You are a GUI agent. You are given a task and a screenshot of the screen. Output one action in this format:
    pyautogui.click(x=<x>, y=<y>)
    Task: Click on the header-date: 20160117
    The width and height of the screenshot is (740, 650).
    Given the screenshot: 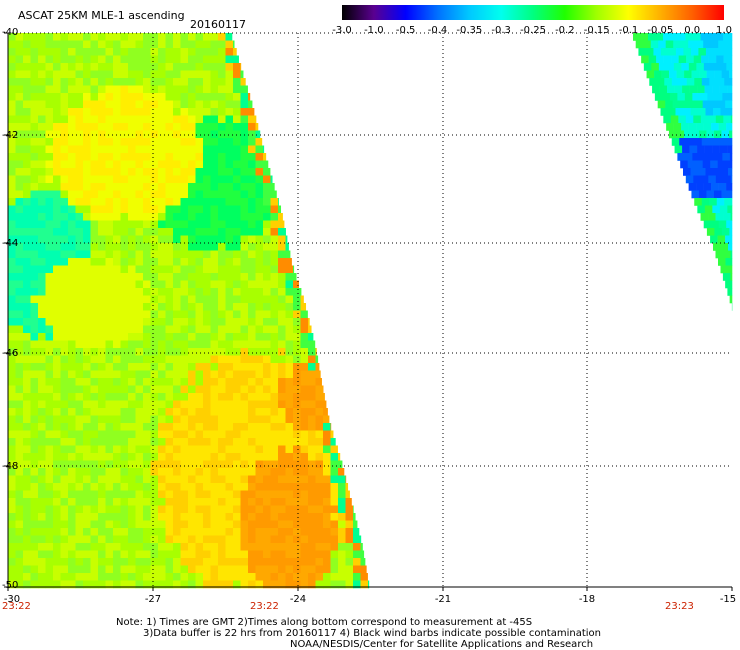 What is the action you would take?
    pyautogui.click(x=218, y=24)
    